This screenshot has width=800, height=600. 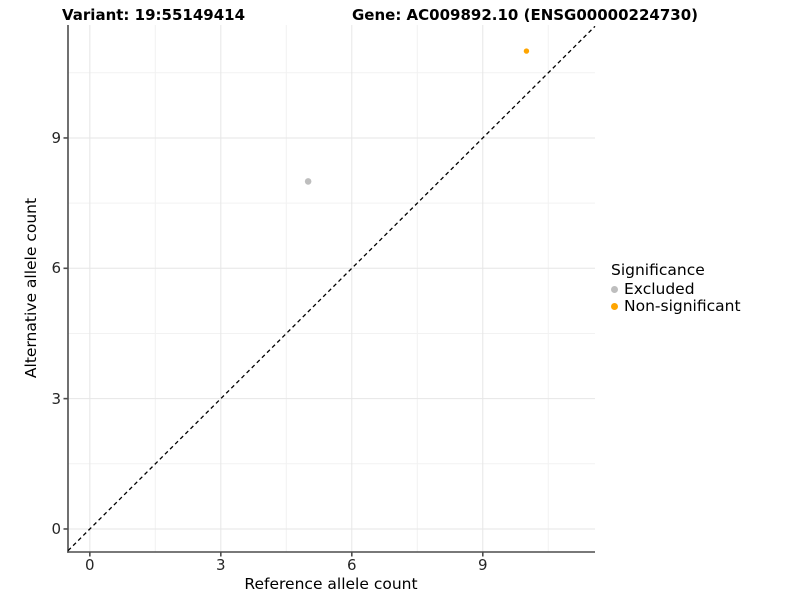 What do you see at coordinates (682, 306) in the screenshot?
I see `legend-item-label: Non-significant` at bounding box center [682, 306].